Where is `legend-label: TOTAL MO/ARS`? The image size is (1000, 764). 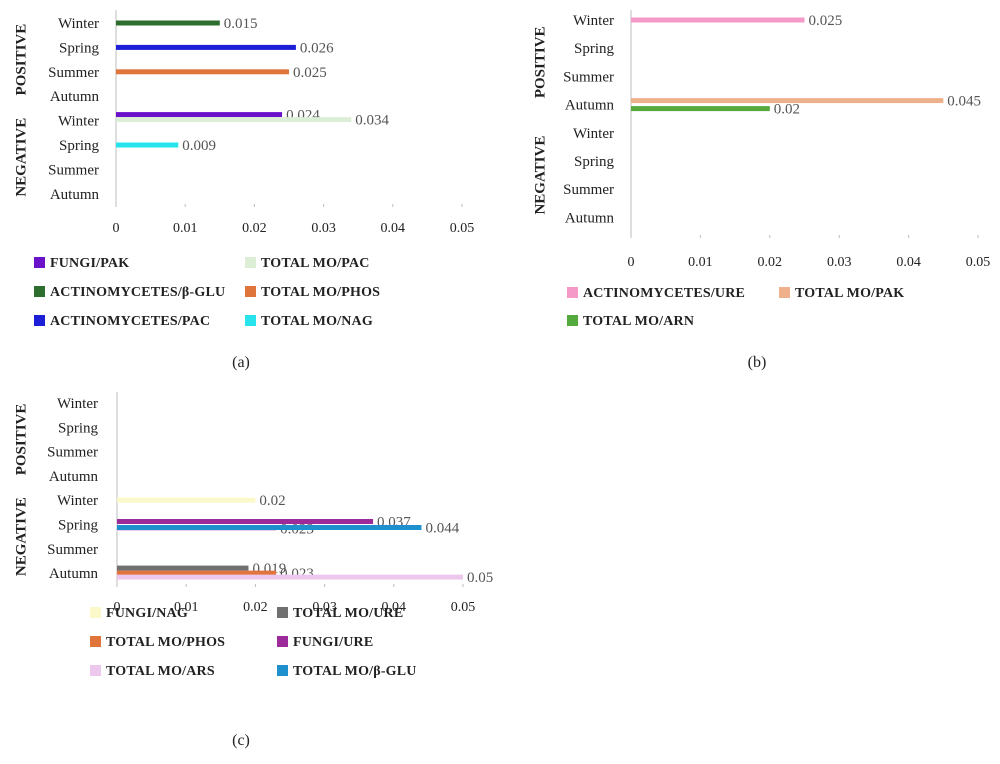
legend-label: TOTAL MO/ARS is located at coordinates (160, 671).